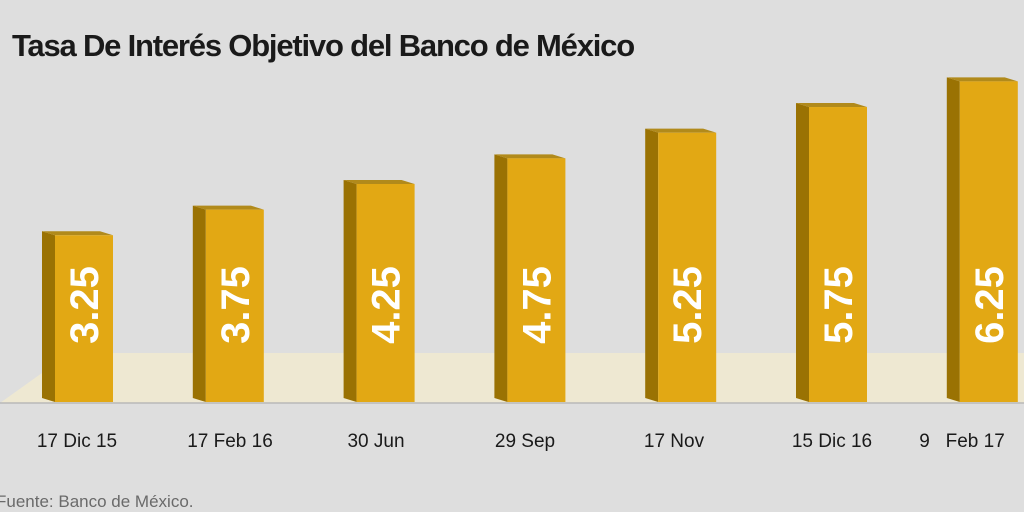 This screenshot has width=1024, height=512. I want to click on x-tick-label: 17 Dic 15, so click(77, 441).